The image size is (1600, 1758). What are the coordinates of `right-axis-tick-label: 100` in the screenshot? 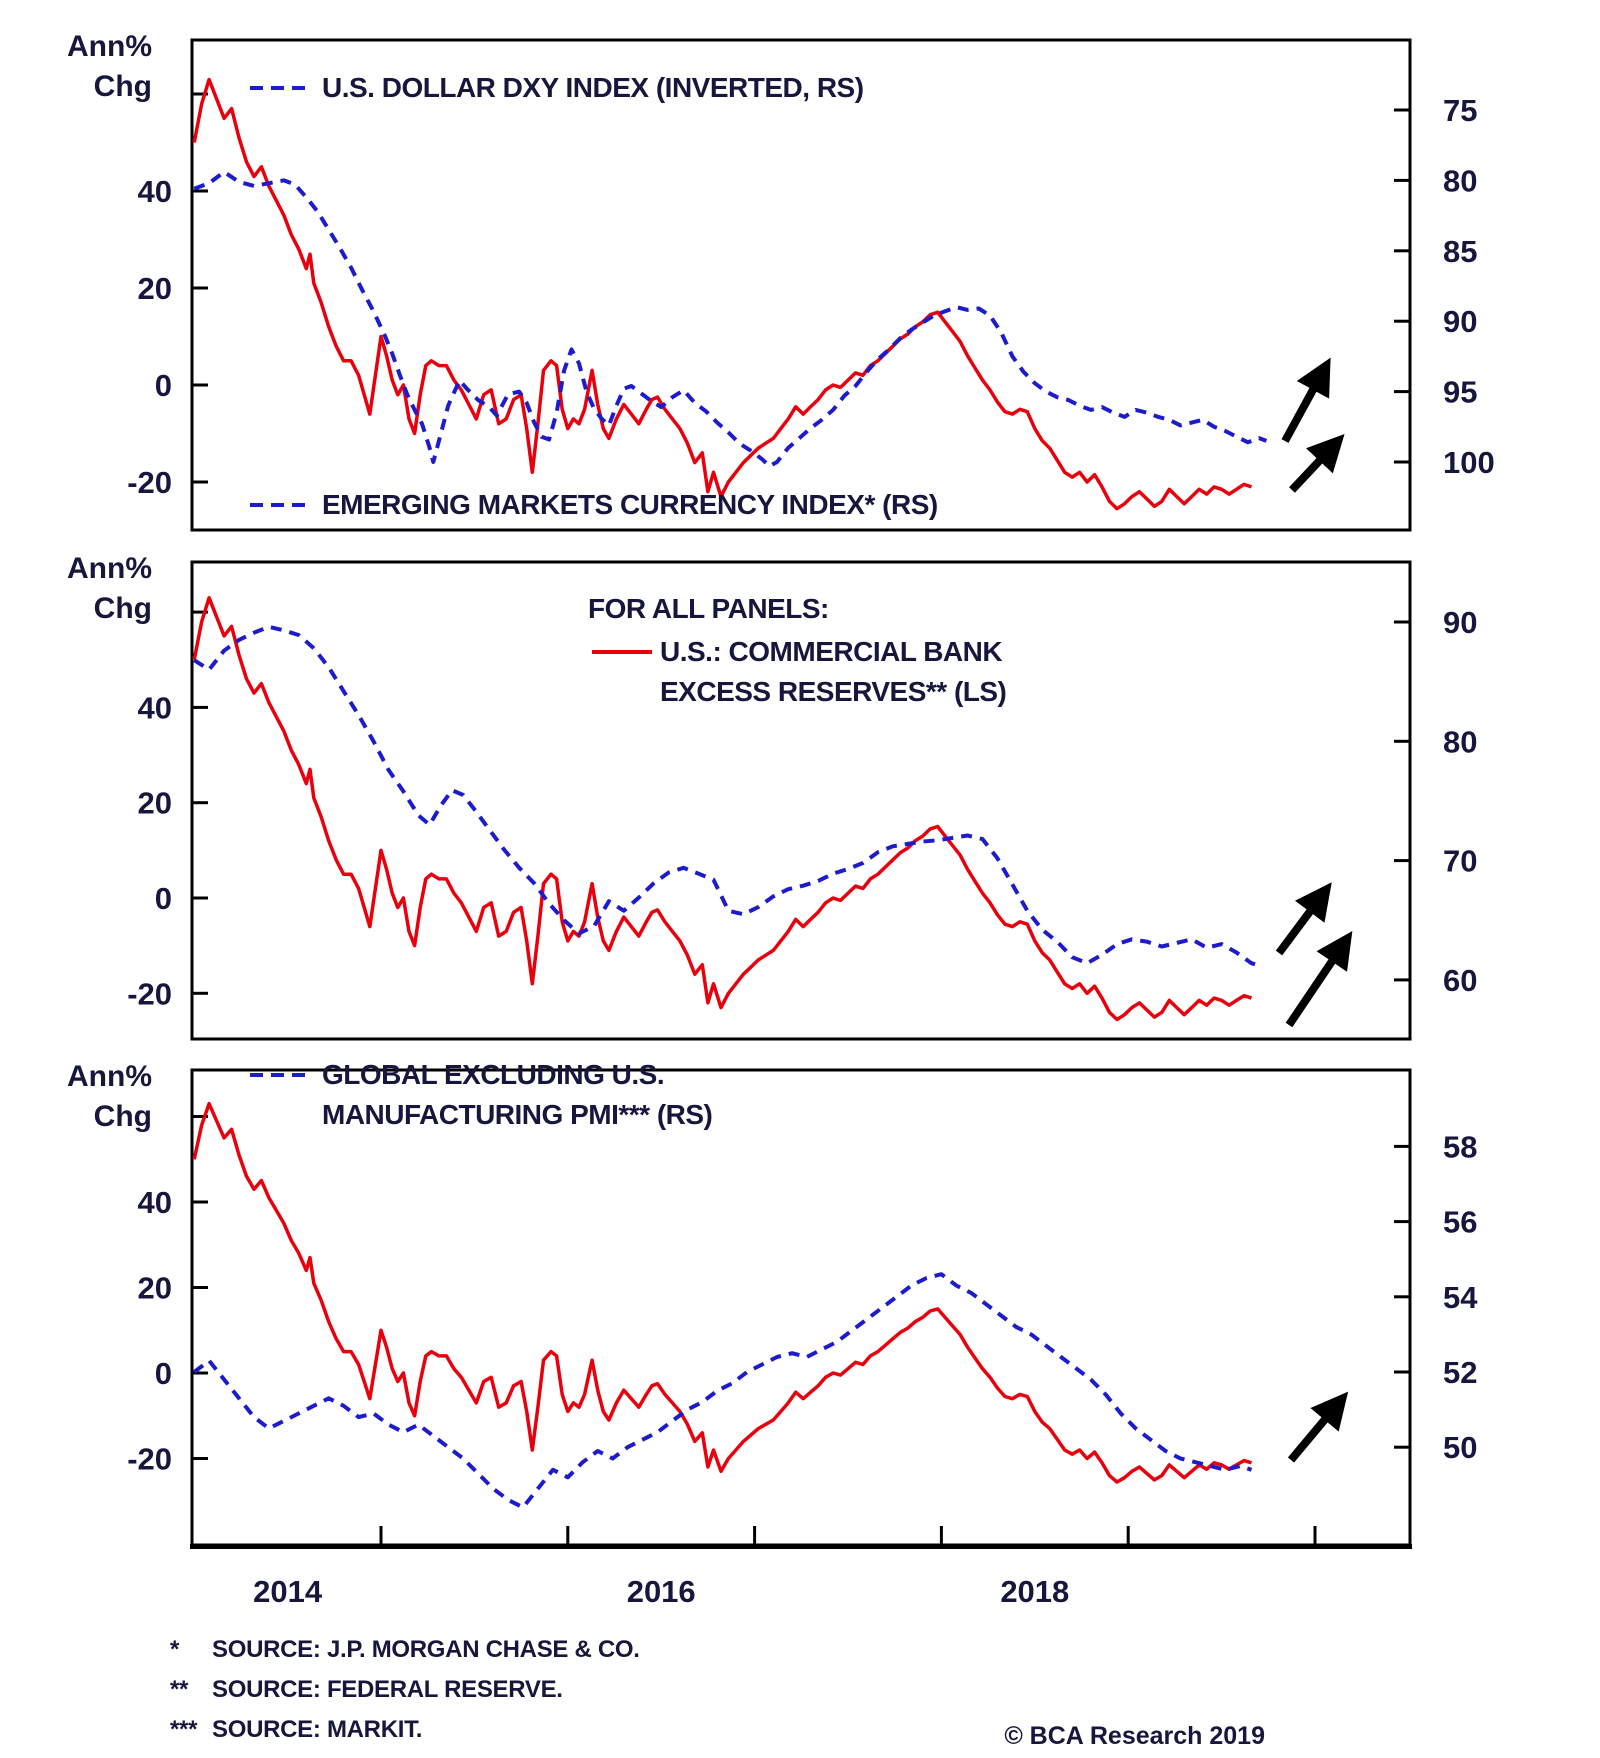 It's located at (1469, 462).